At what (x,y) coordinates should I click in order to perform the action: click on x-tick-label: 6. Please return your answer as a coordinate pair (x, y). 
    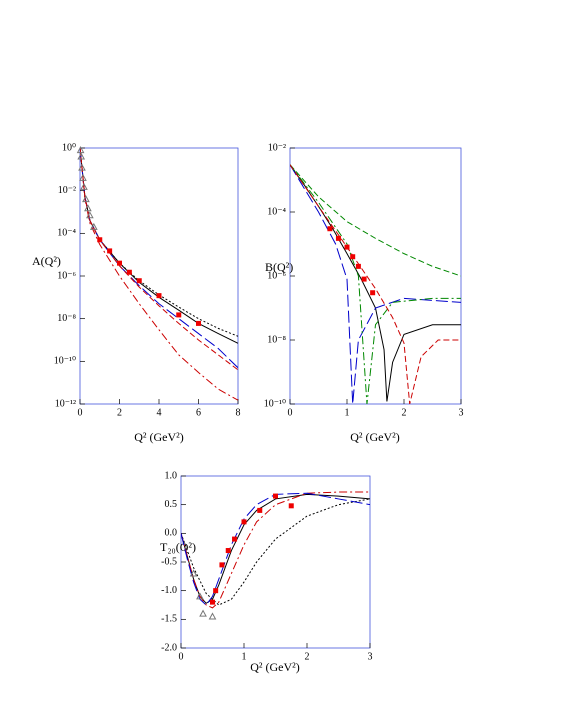
    Looking at the image, I should click on (198, 412).